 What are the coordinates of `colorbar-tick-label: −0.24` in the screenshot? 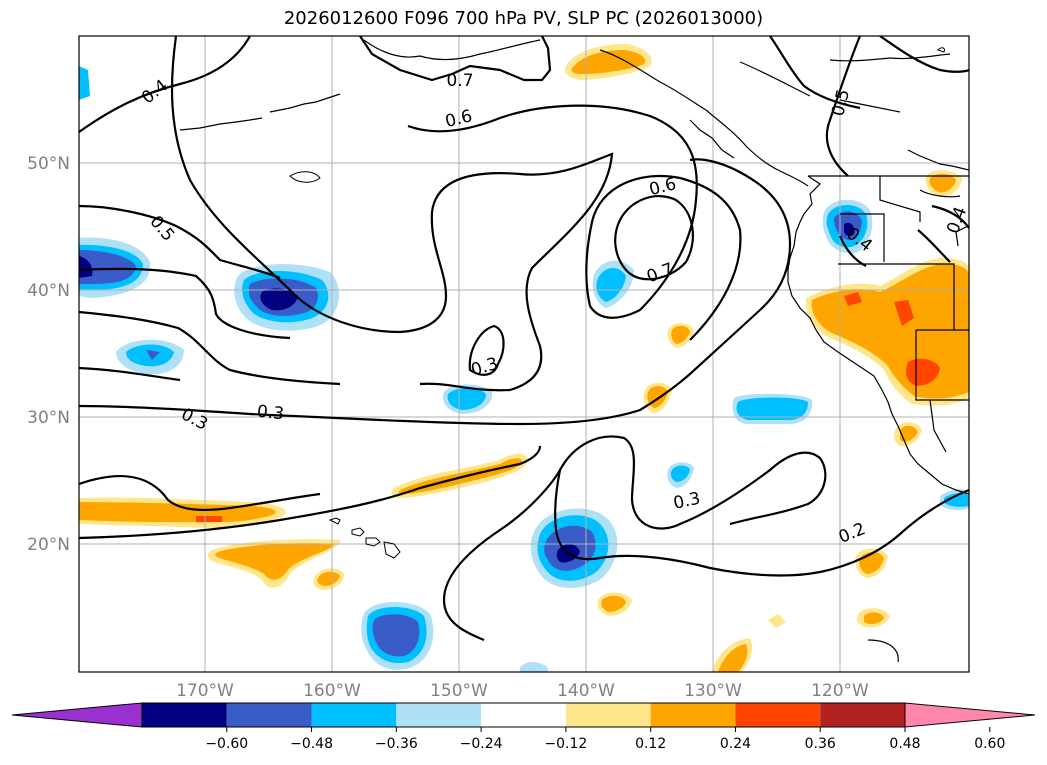 It's located at (481, 744).